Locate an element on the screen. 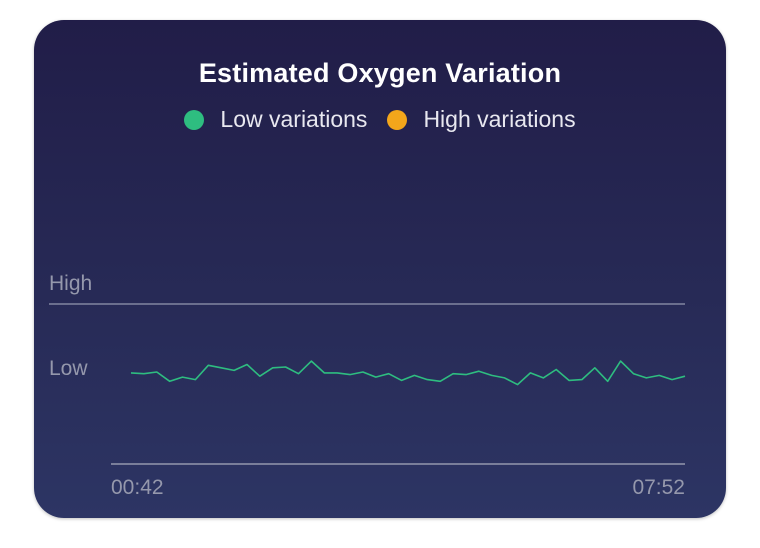 The image size is (760, 548). series-line-low-variations is located at coordinates (408, 373).